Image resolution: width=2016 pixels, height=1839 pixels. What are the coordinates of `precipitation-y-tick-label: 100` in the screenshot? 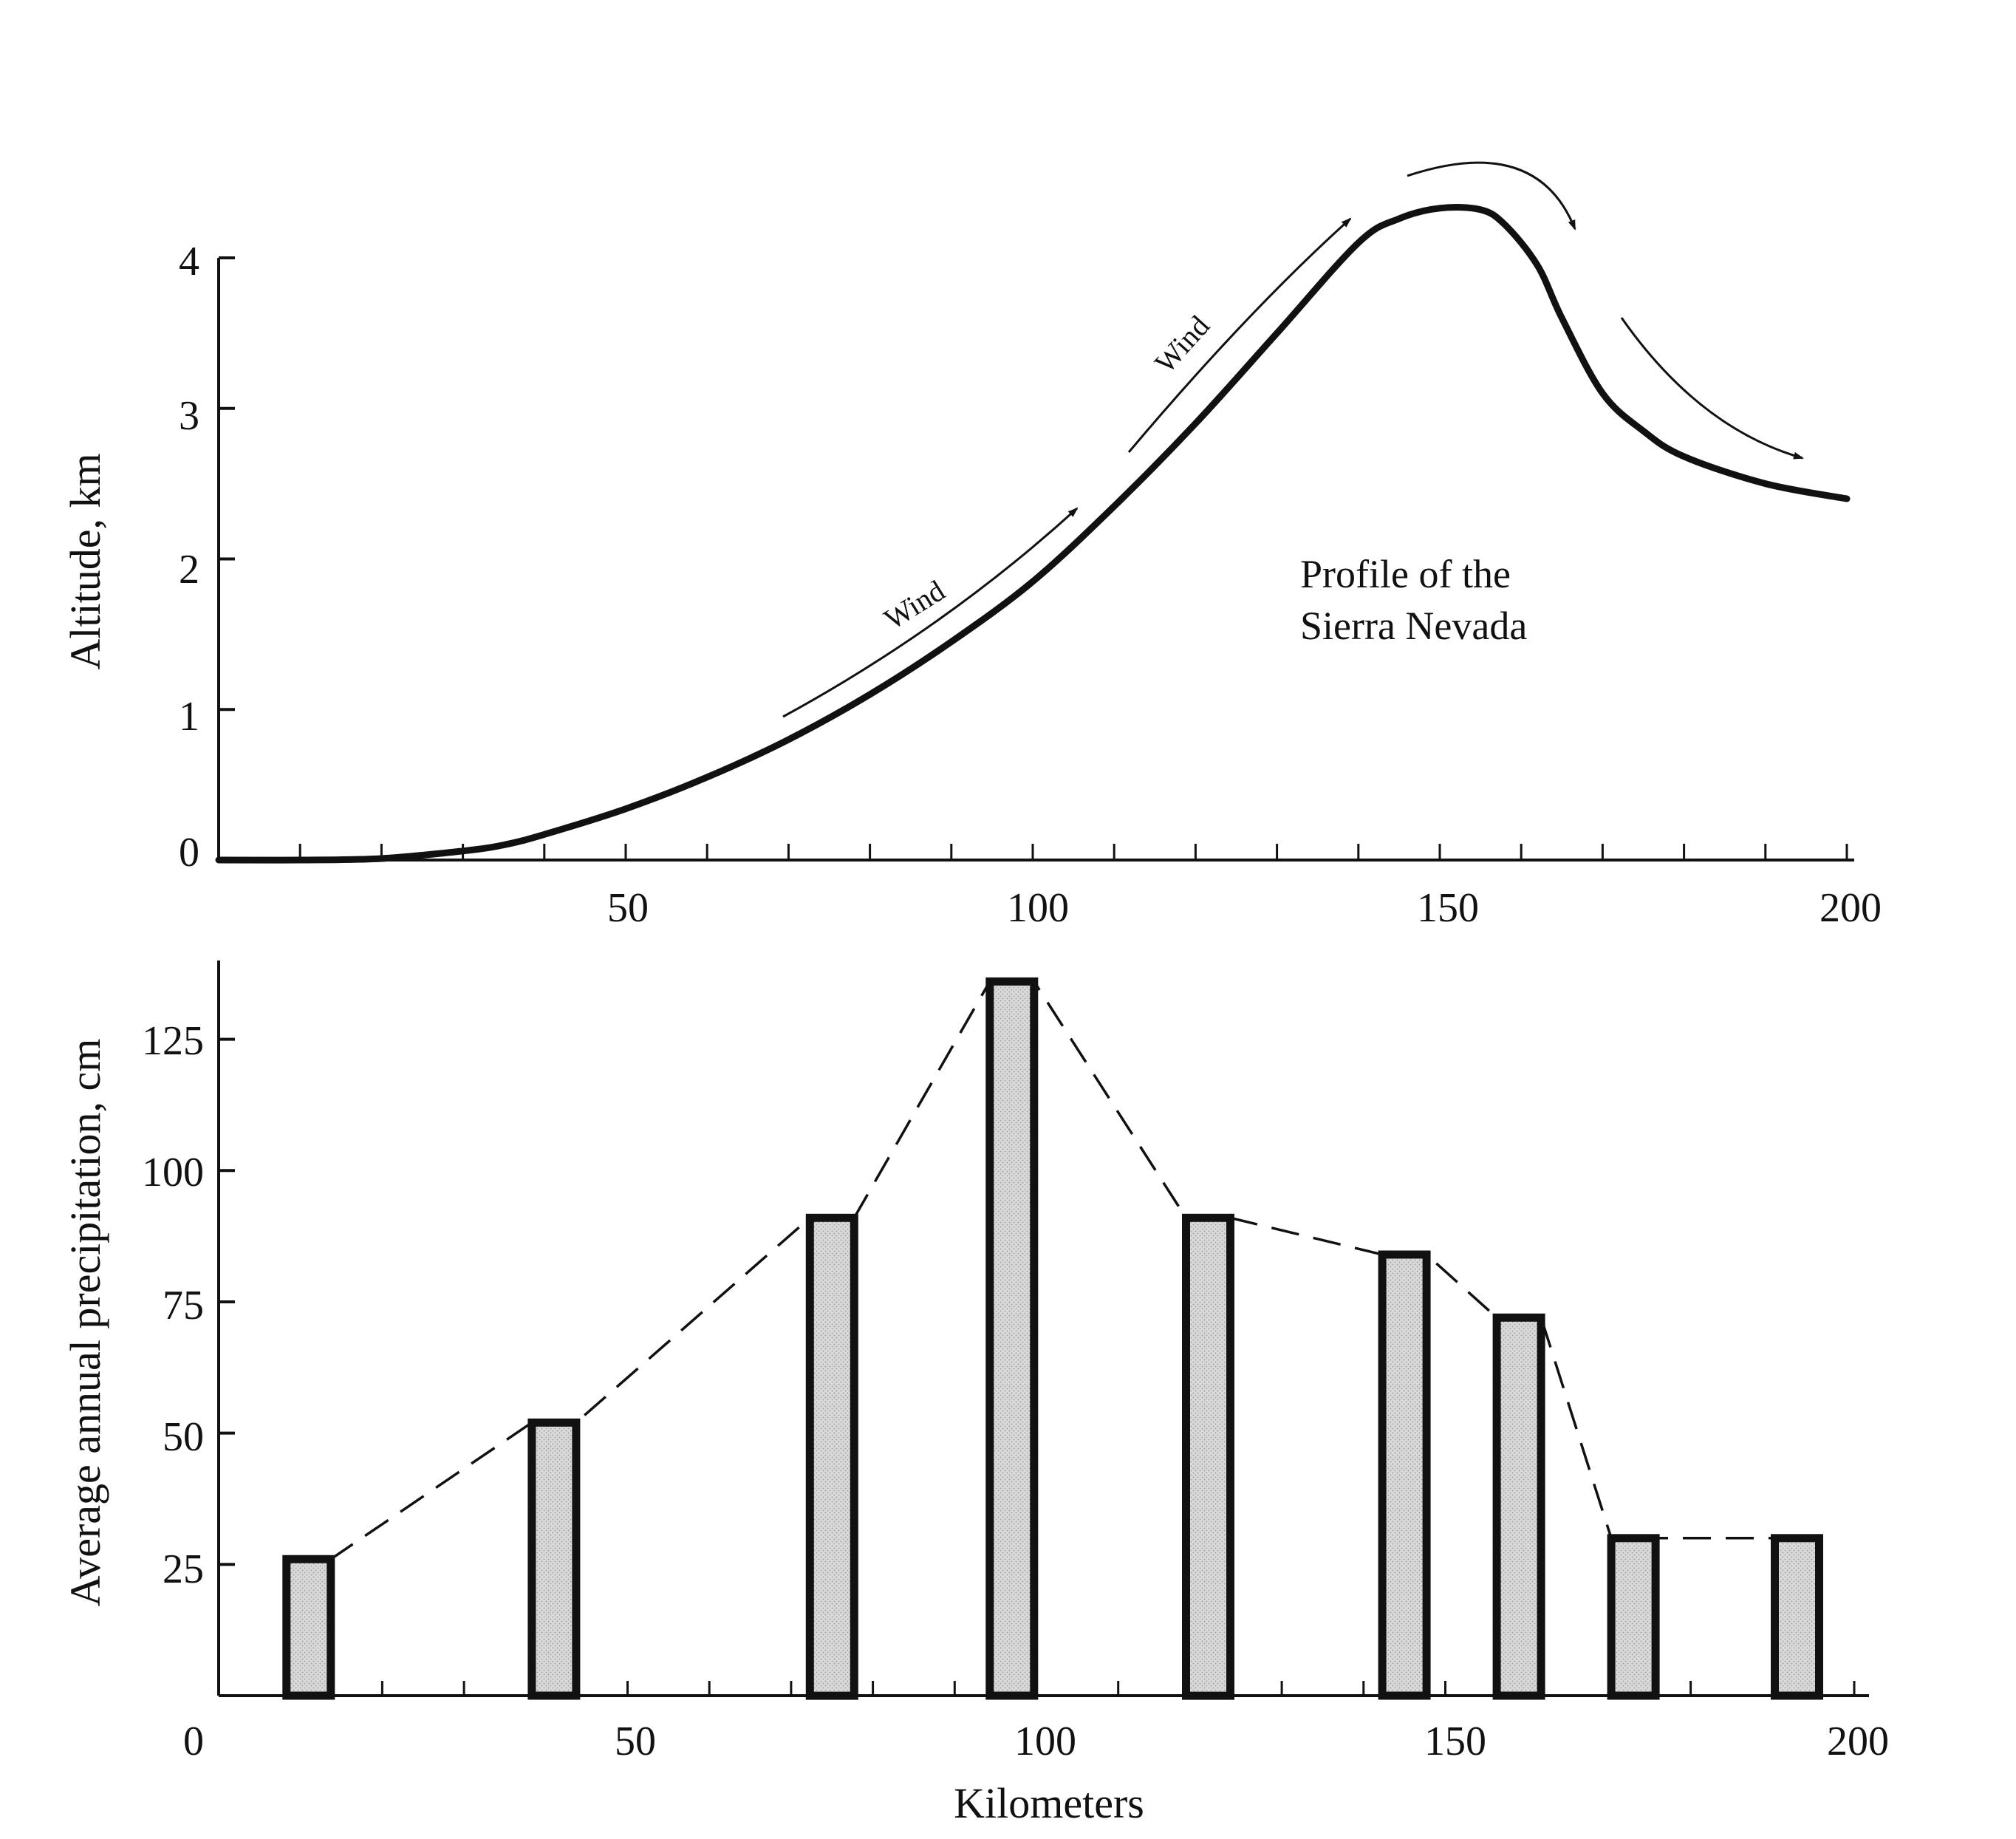 It's located at (173, 1173).